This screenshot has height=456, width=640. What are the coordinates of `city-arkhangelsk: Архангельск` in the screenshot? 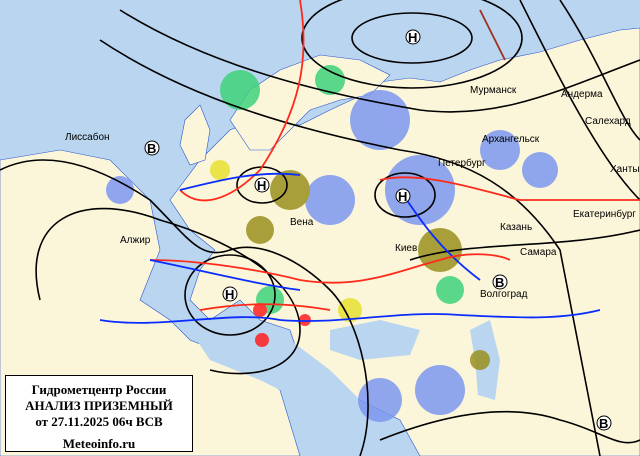 It's located at (511, 139).